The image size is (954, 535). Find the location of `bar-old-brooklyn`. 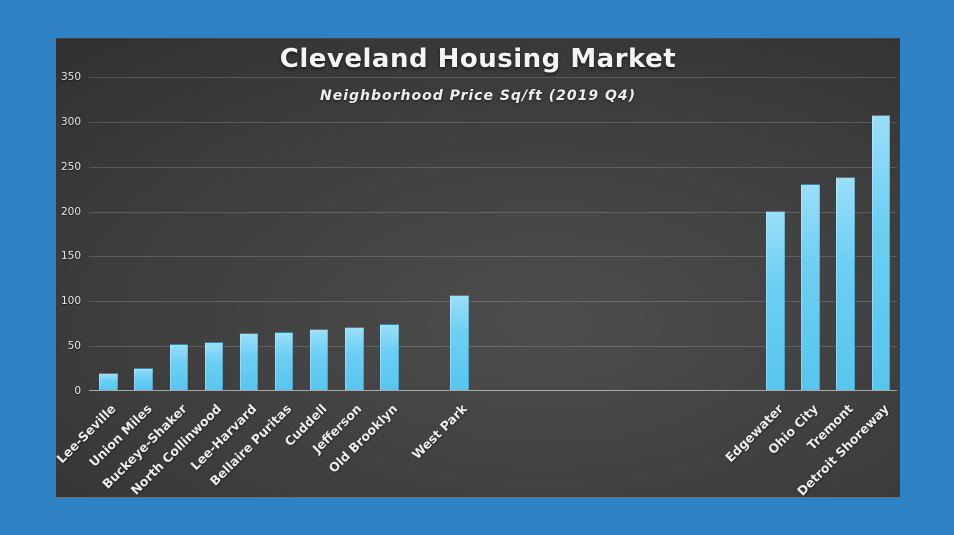

bar-old-brooklyn is located at coordinates (389, 357).